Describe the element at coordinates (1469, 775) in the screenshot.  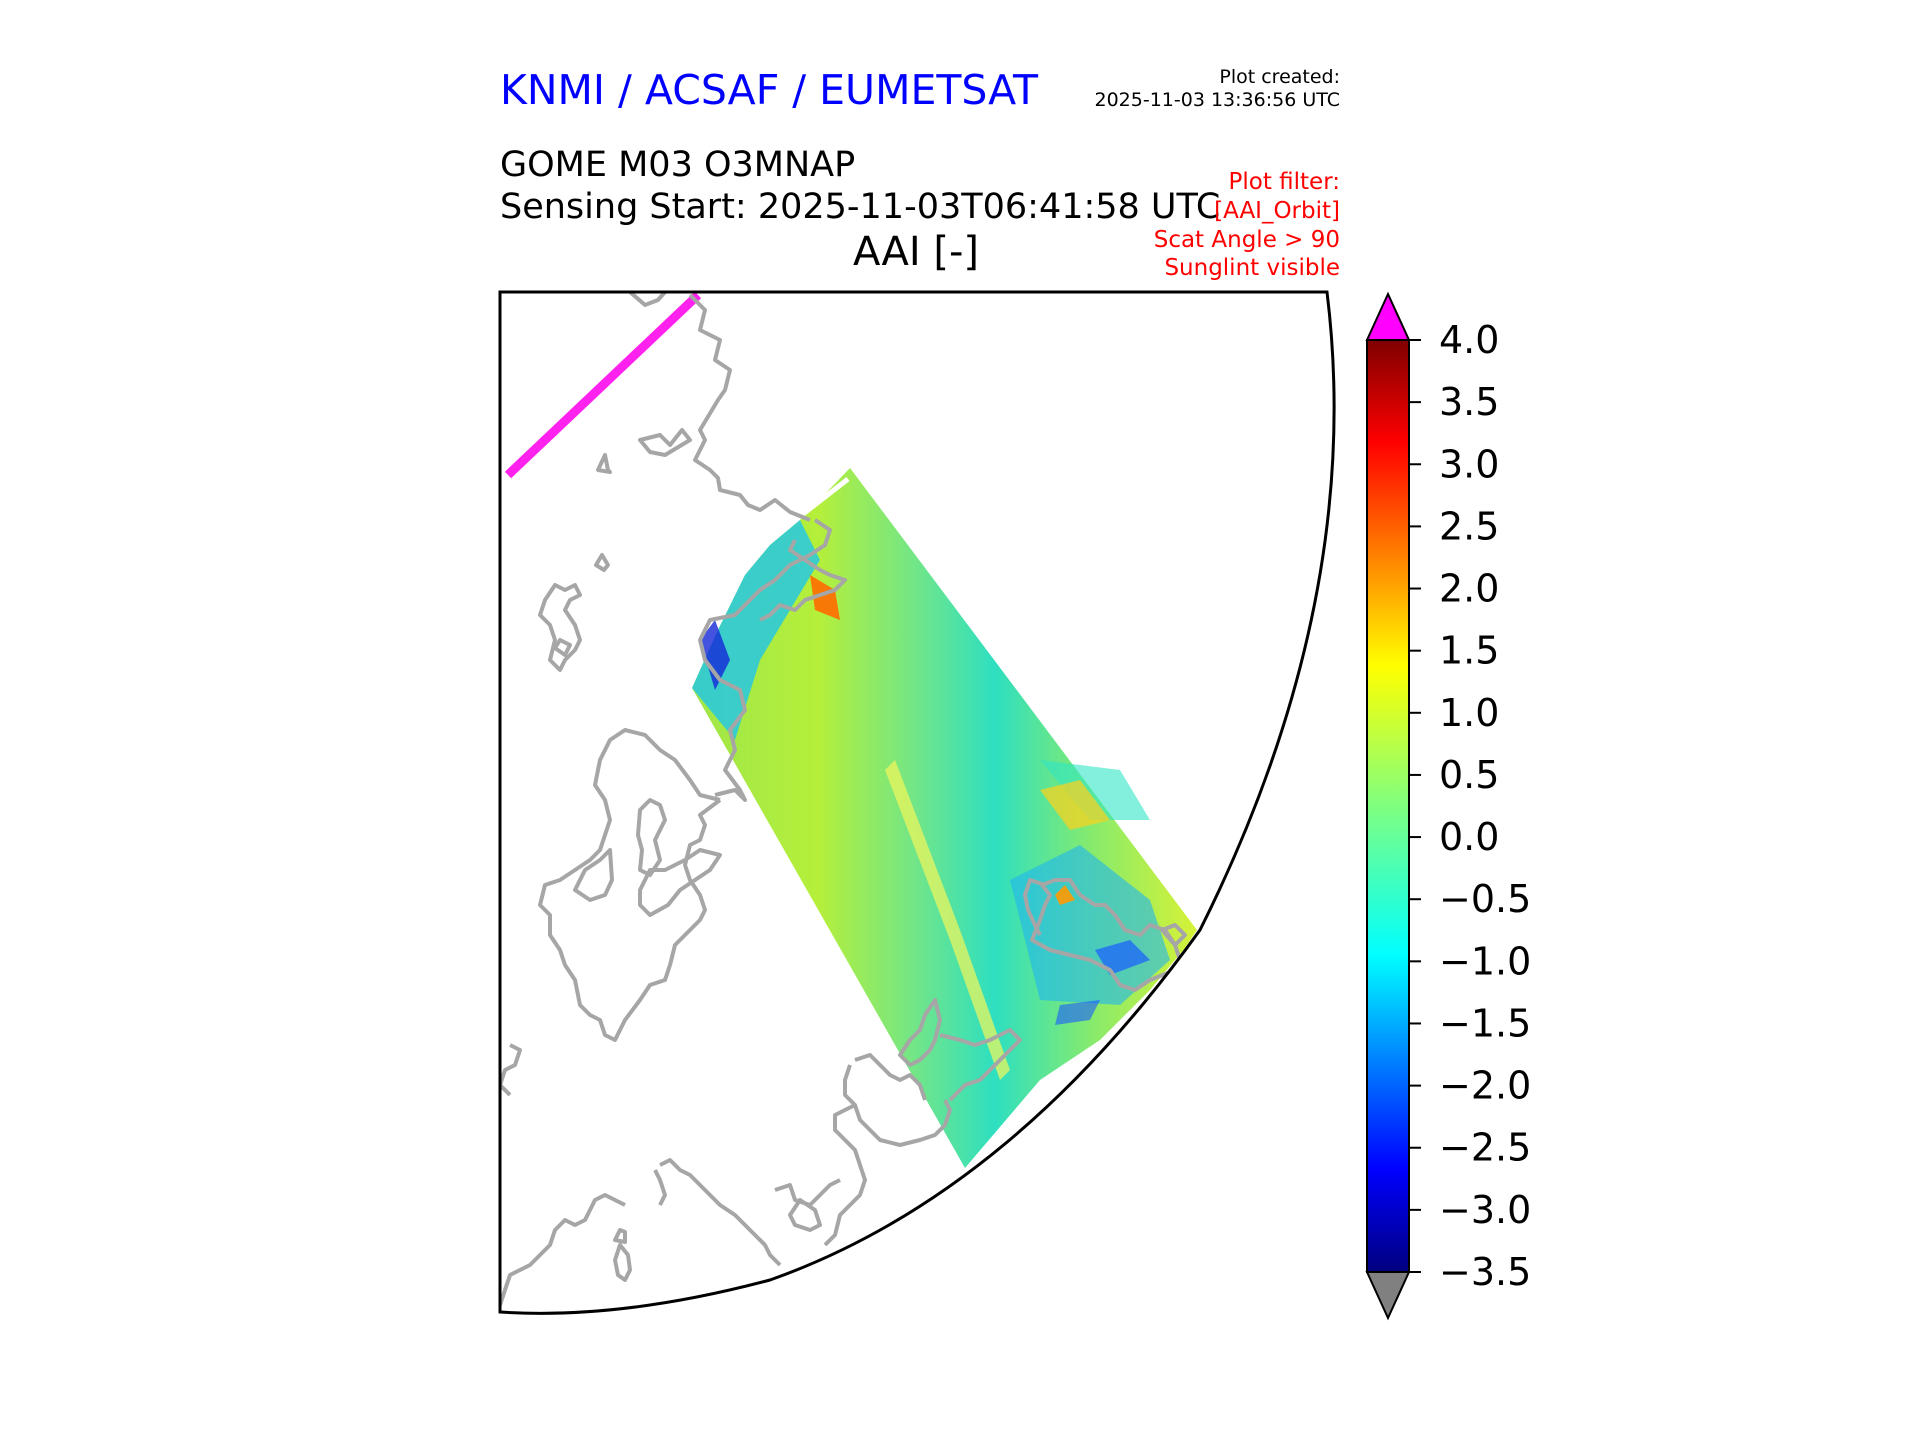
I see `colorbar-tick-label: 0.5` at that location.